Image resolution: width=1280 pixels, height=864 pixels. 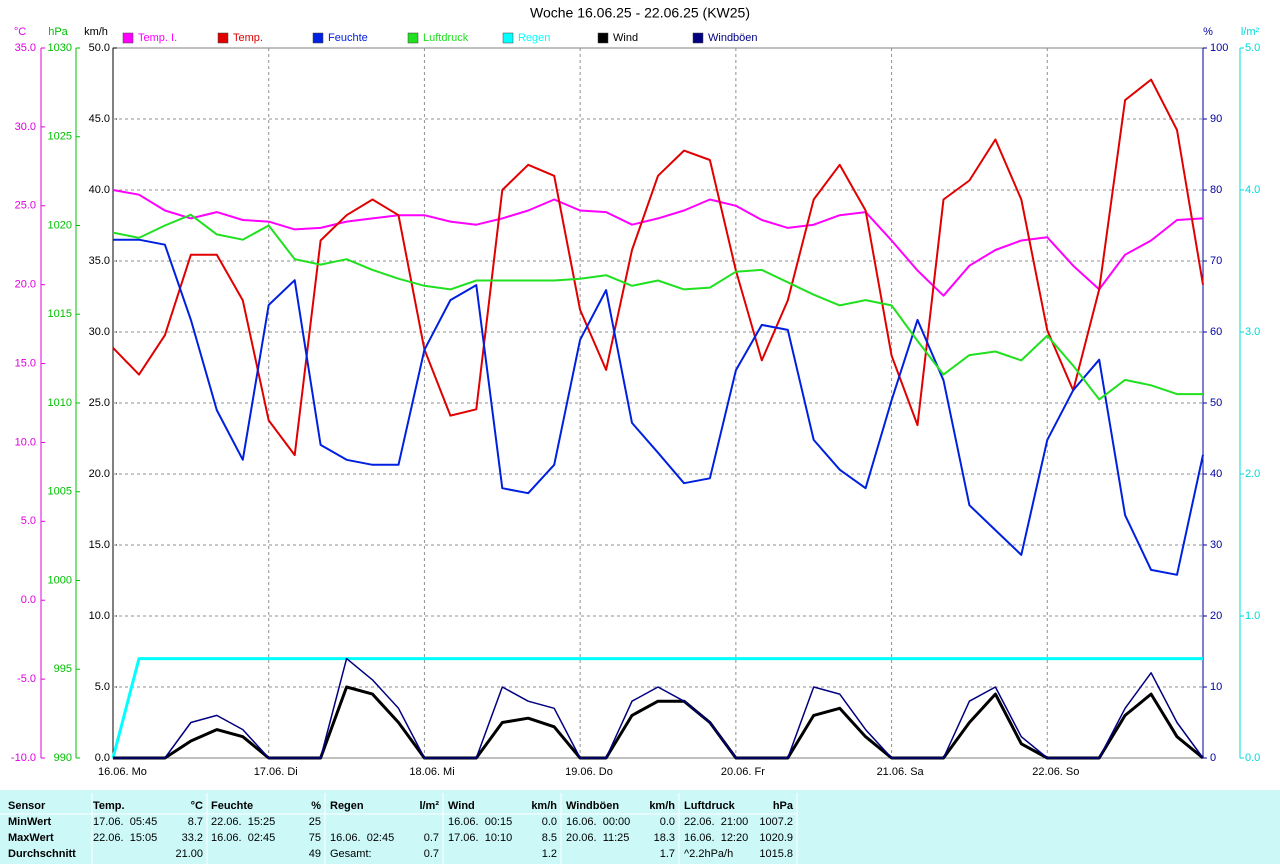 What do you see at coordinates (480, 838) in the screenshot?
I see `cell-text: 17.06. 10:10` at bounding box center [480, 838].